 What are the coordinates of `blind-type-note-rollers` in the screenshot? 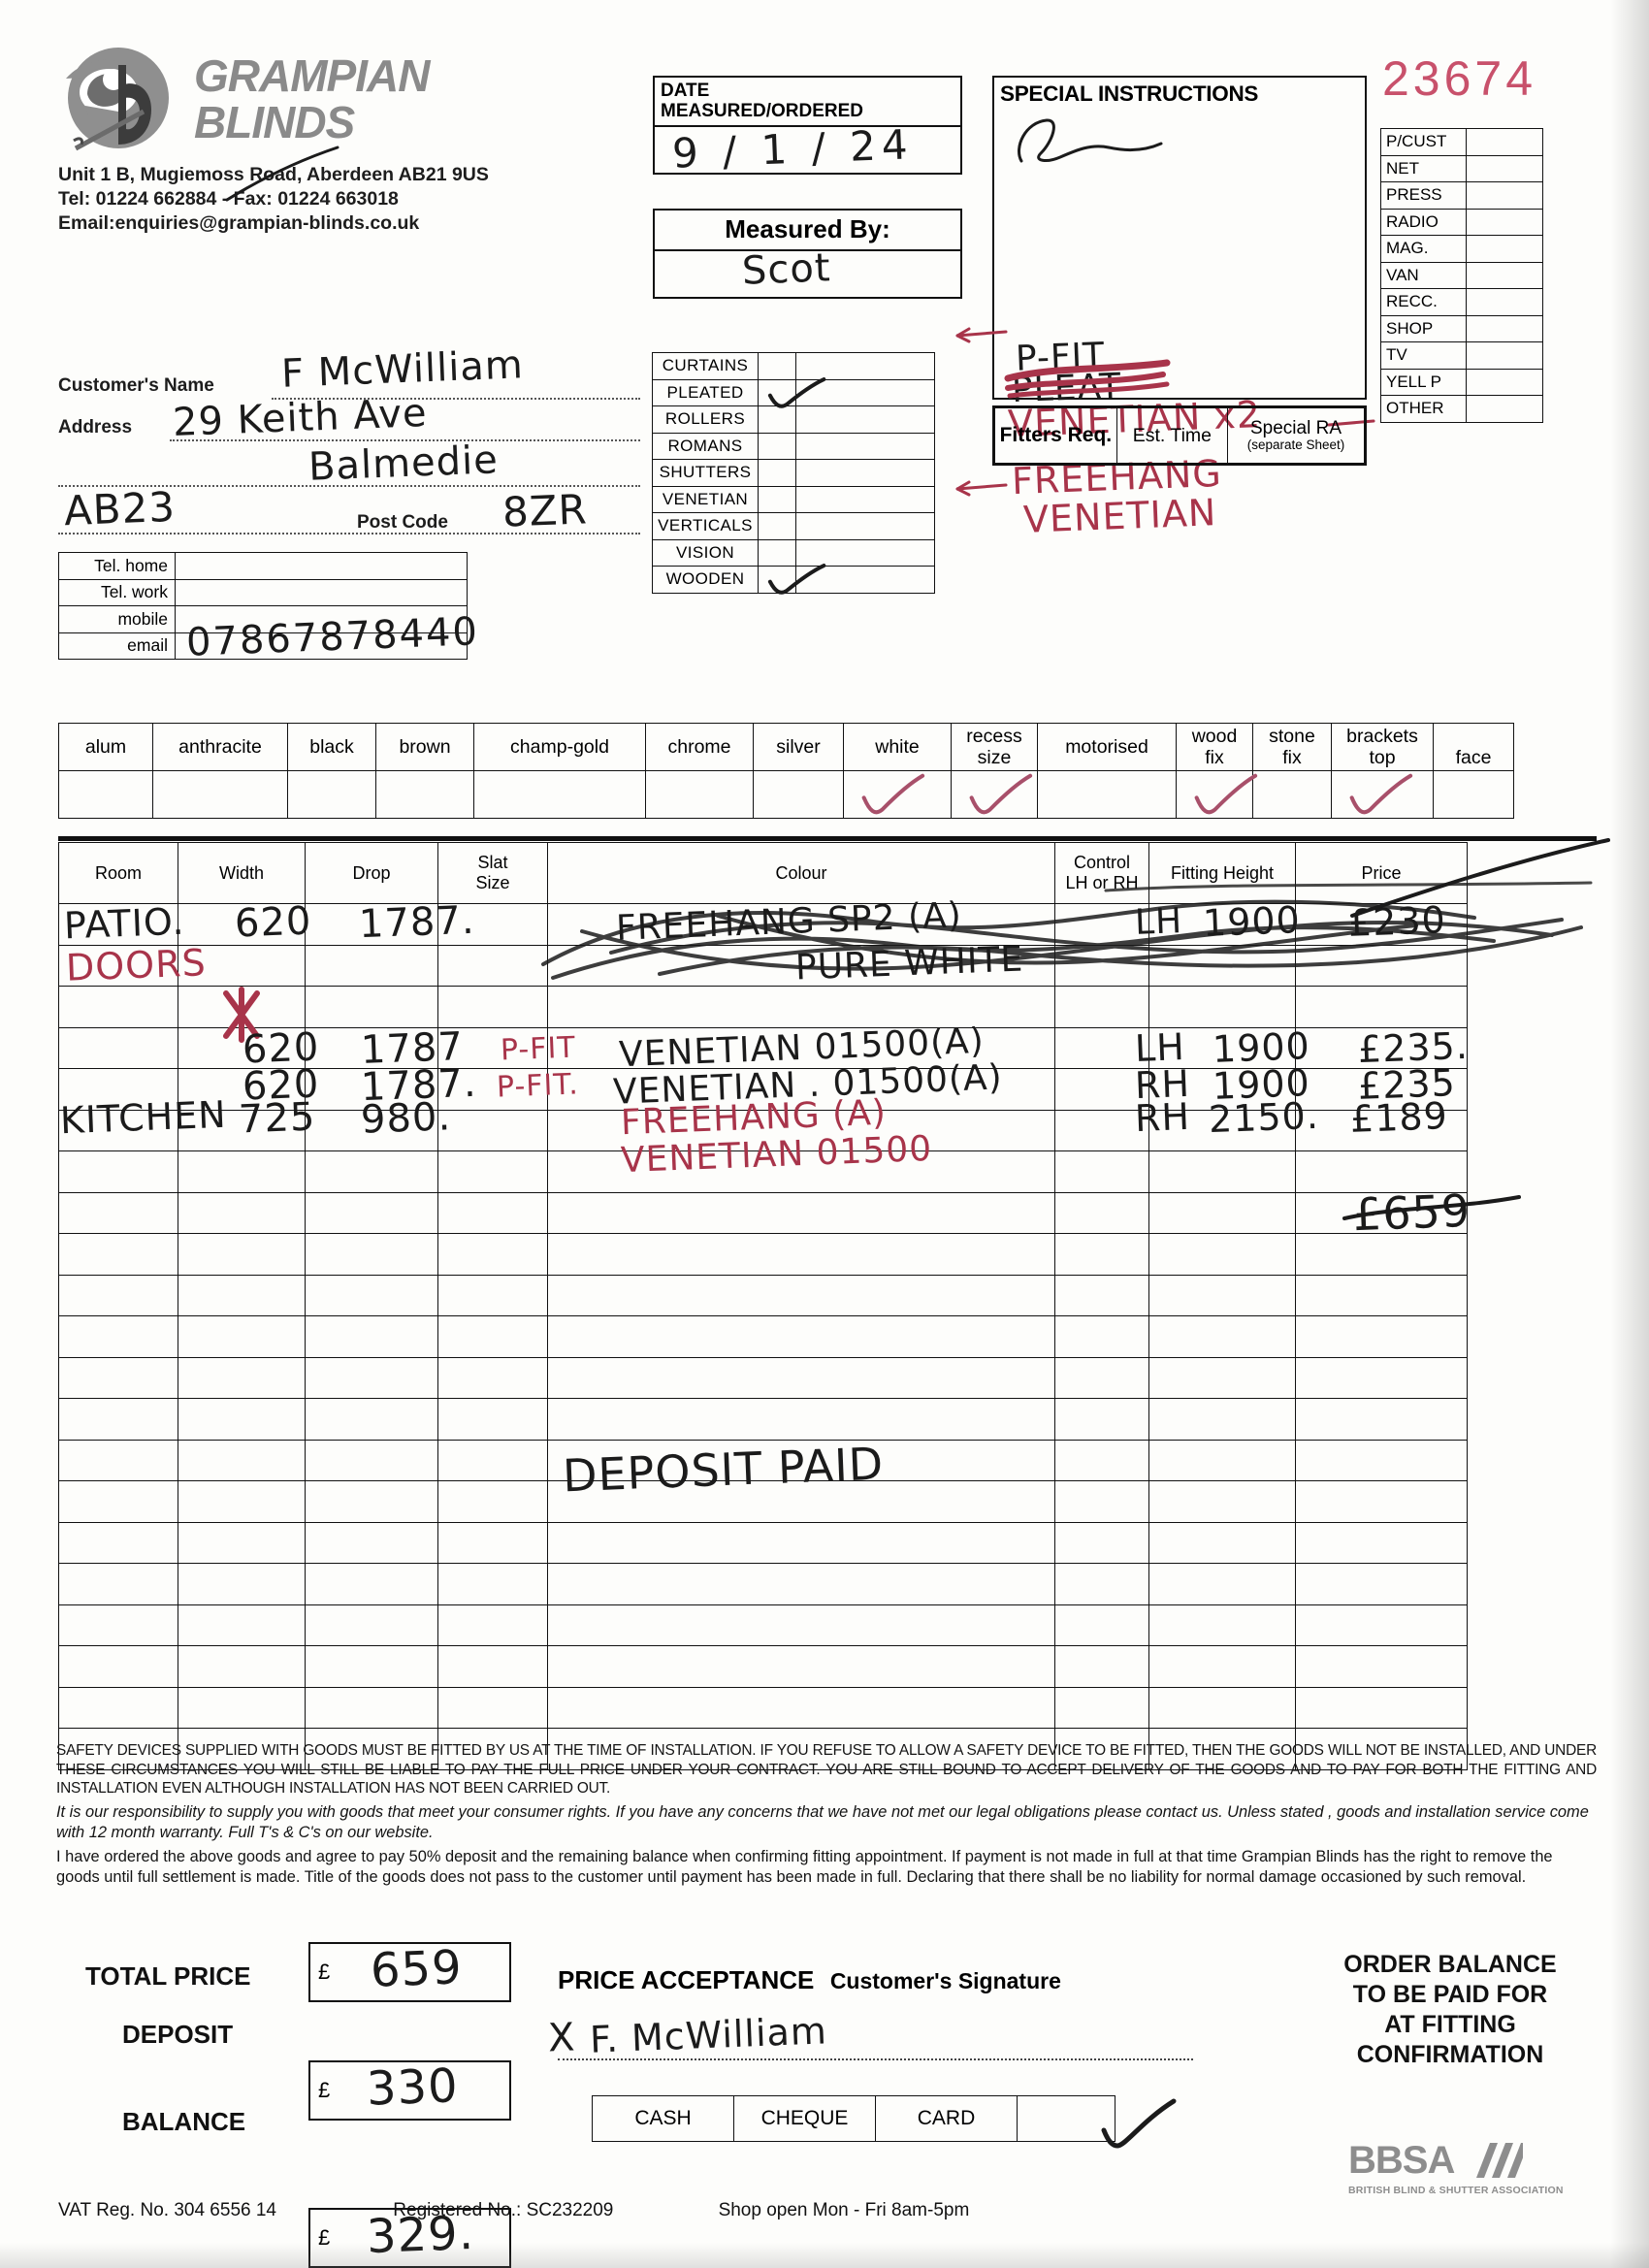 It's located at (865, 419).